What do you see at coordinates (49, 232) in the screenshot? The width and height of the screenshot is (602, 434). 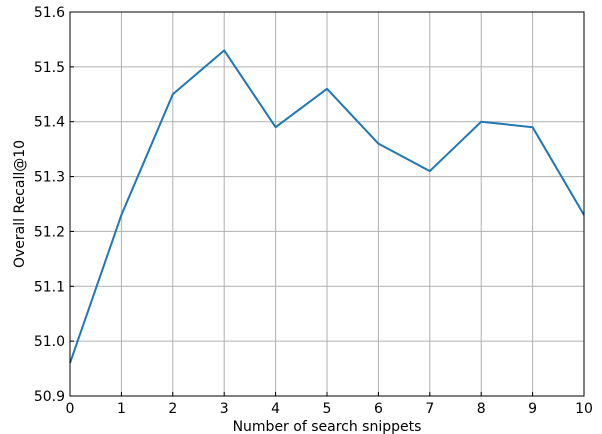 I see `y-tick-label: 51.2` at bounding box center [49, 232].